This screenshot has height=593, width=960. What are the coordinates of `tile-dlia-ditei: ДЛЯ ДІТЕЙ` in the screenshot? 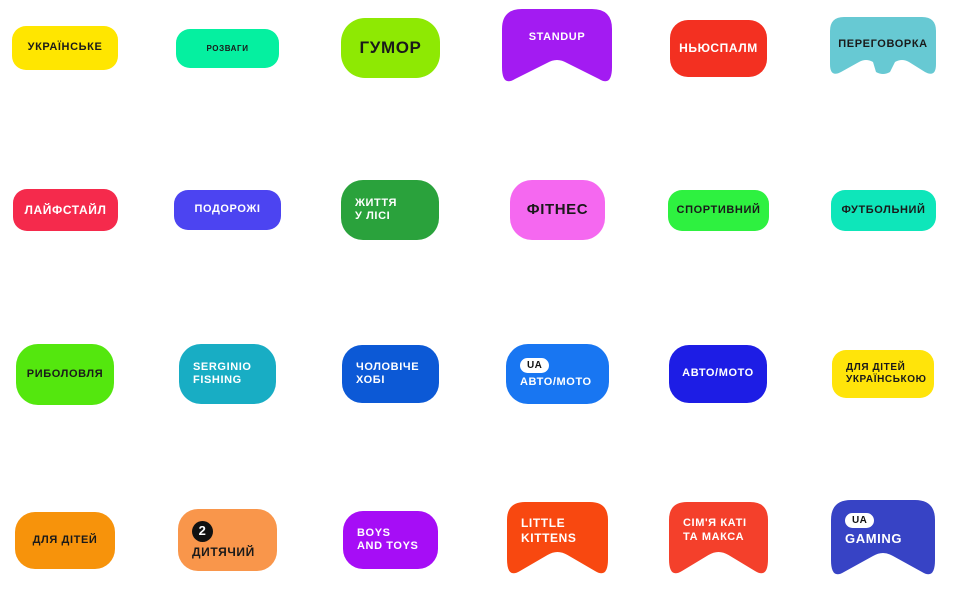 It's located at (65, 540).